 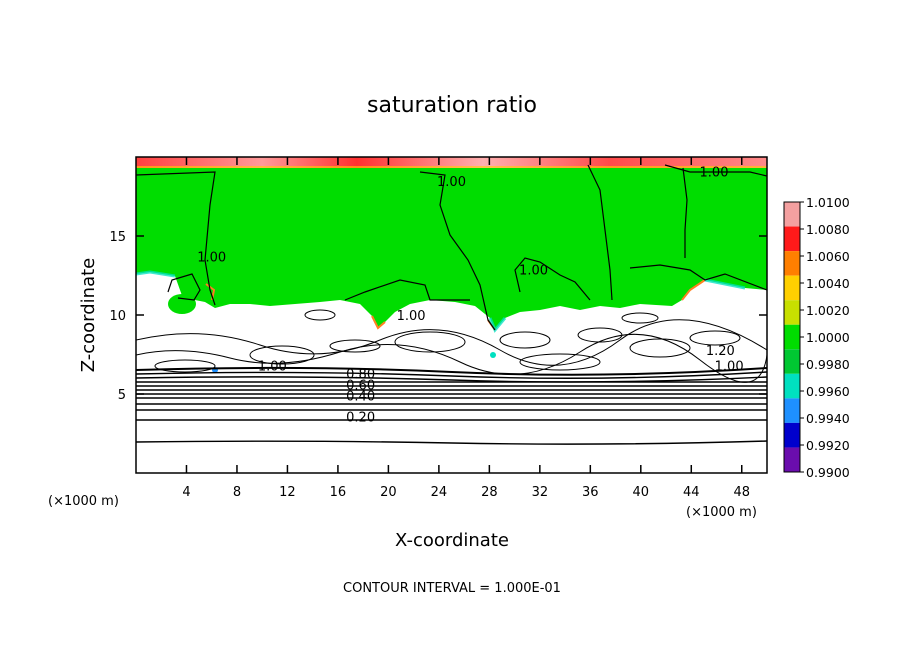 What do you see at coordinates (721, 512) in the screenshot?
I see `x-unit-right: (×1000 m)` at bounding box center [721, 512].